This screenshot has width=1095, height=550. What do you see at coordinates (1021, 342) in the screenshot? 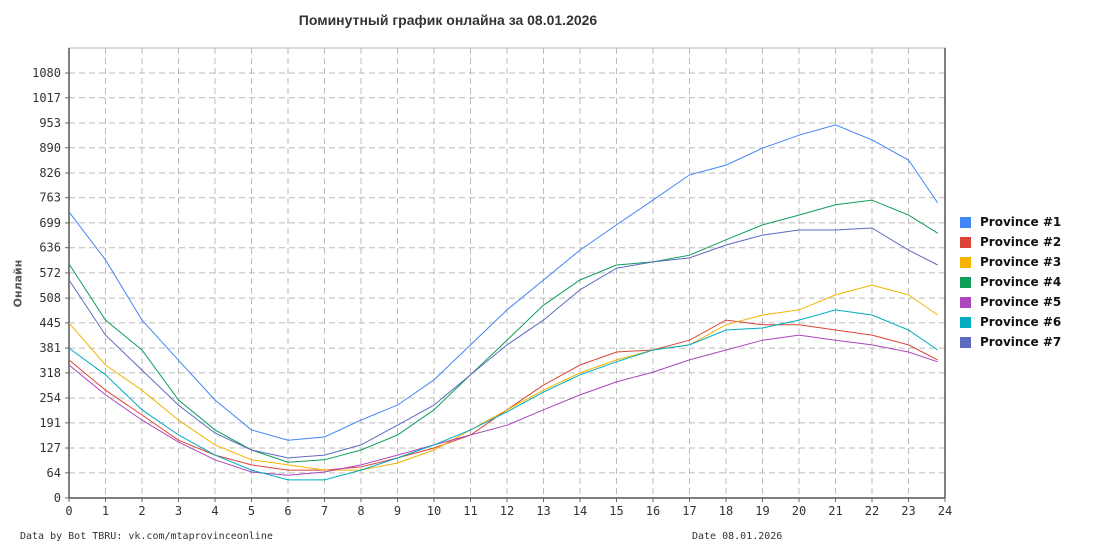
I see `legend-label: Province #7` at bounding box center [1021, 342].